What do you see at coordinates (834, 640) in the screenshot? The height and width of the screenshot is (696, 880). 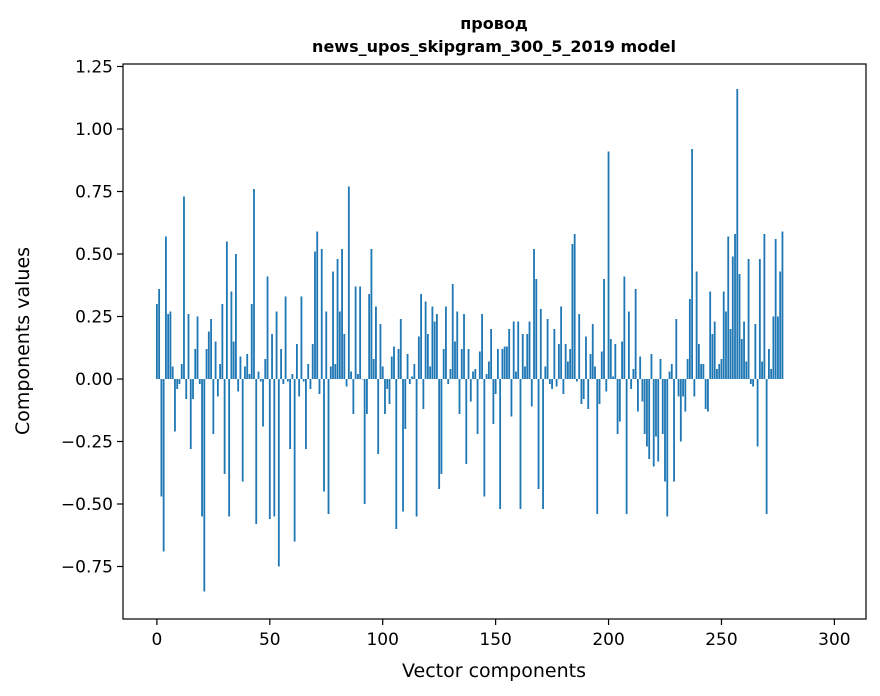 I see `x-tick-label-300: 300` at bounding box center [834, 640].